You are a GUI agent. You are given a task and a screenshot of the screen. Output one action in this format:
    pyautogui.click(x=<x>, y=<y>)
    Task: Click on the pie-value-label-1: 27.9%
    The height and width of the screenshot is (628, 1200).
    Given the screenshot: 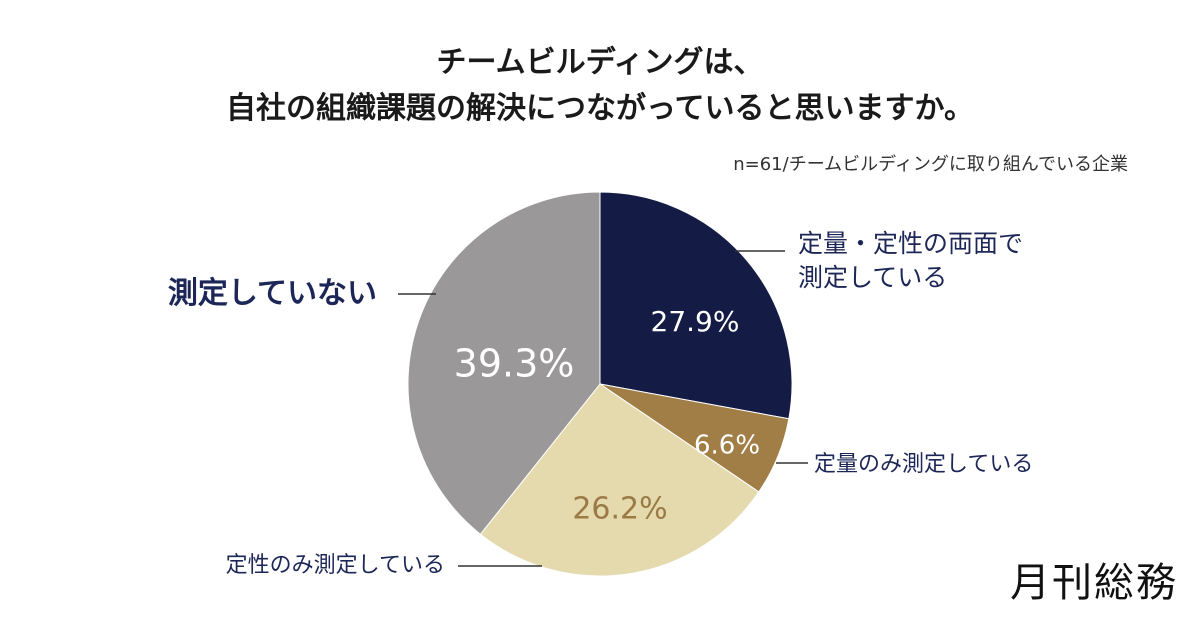 What is the action you would take?
    pyautogui.click(x=695, y=321)
    